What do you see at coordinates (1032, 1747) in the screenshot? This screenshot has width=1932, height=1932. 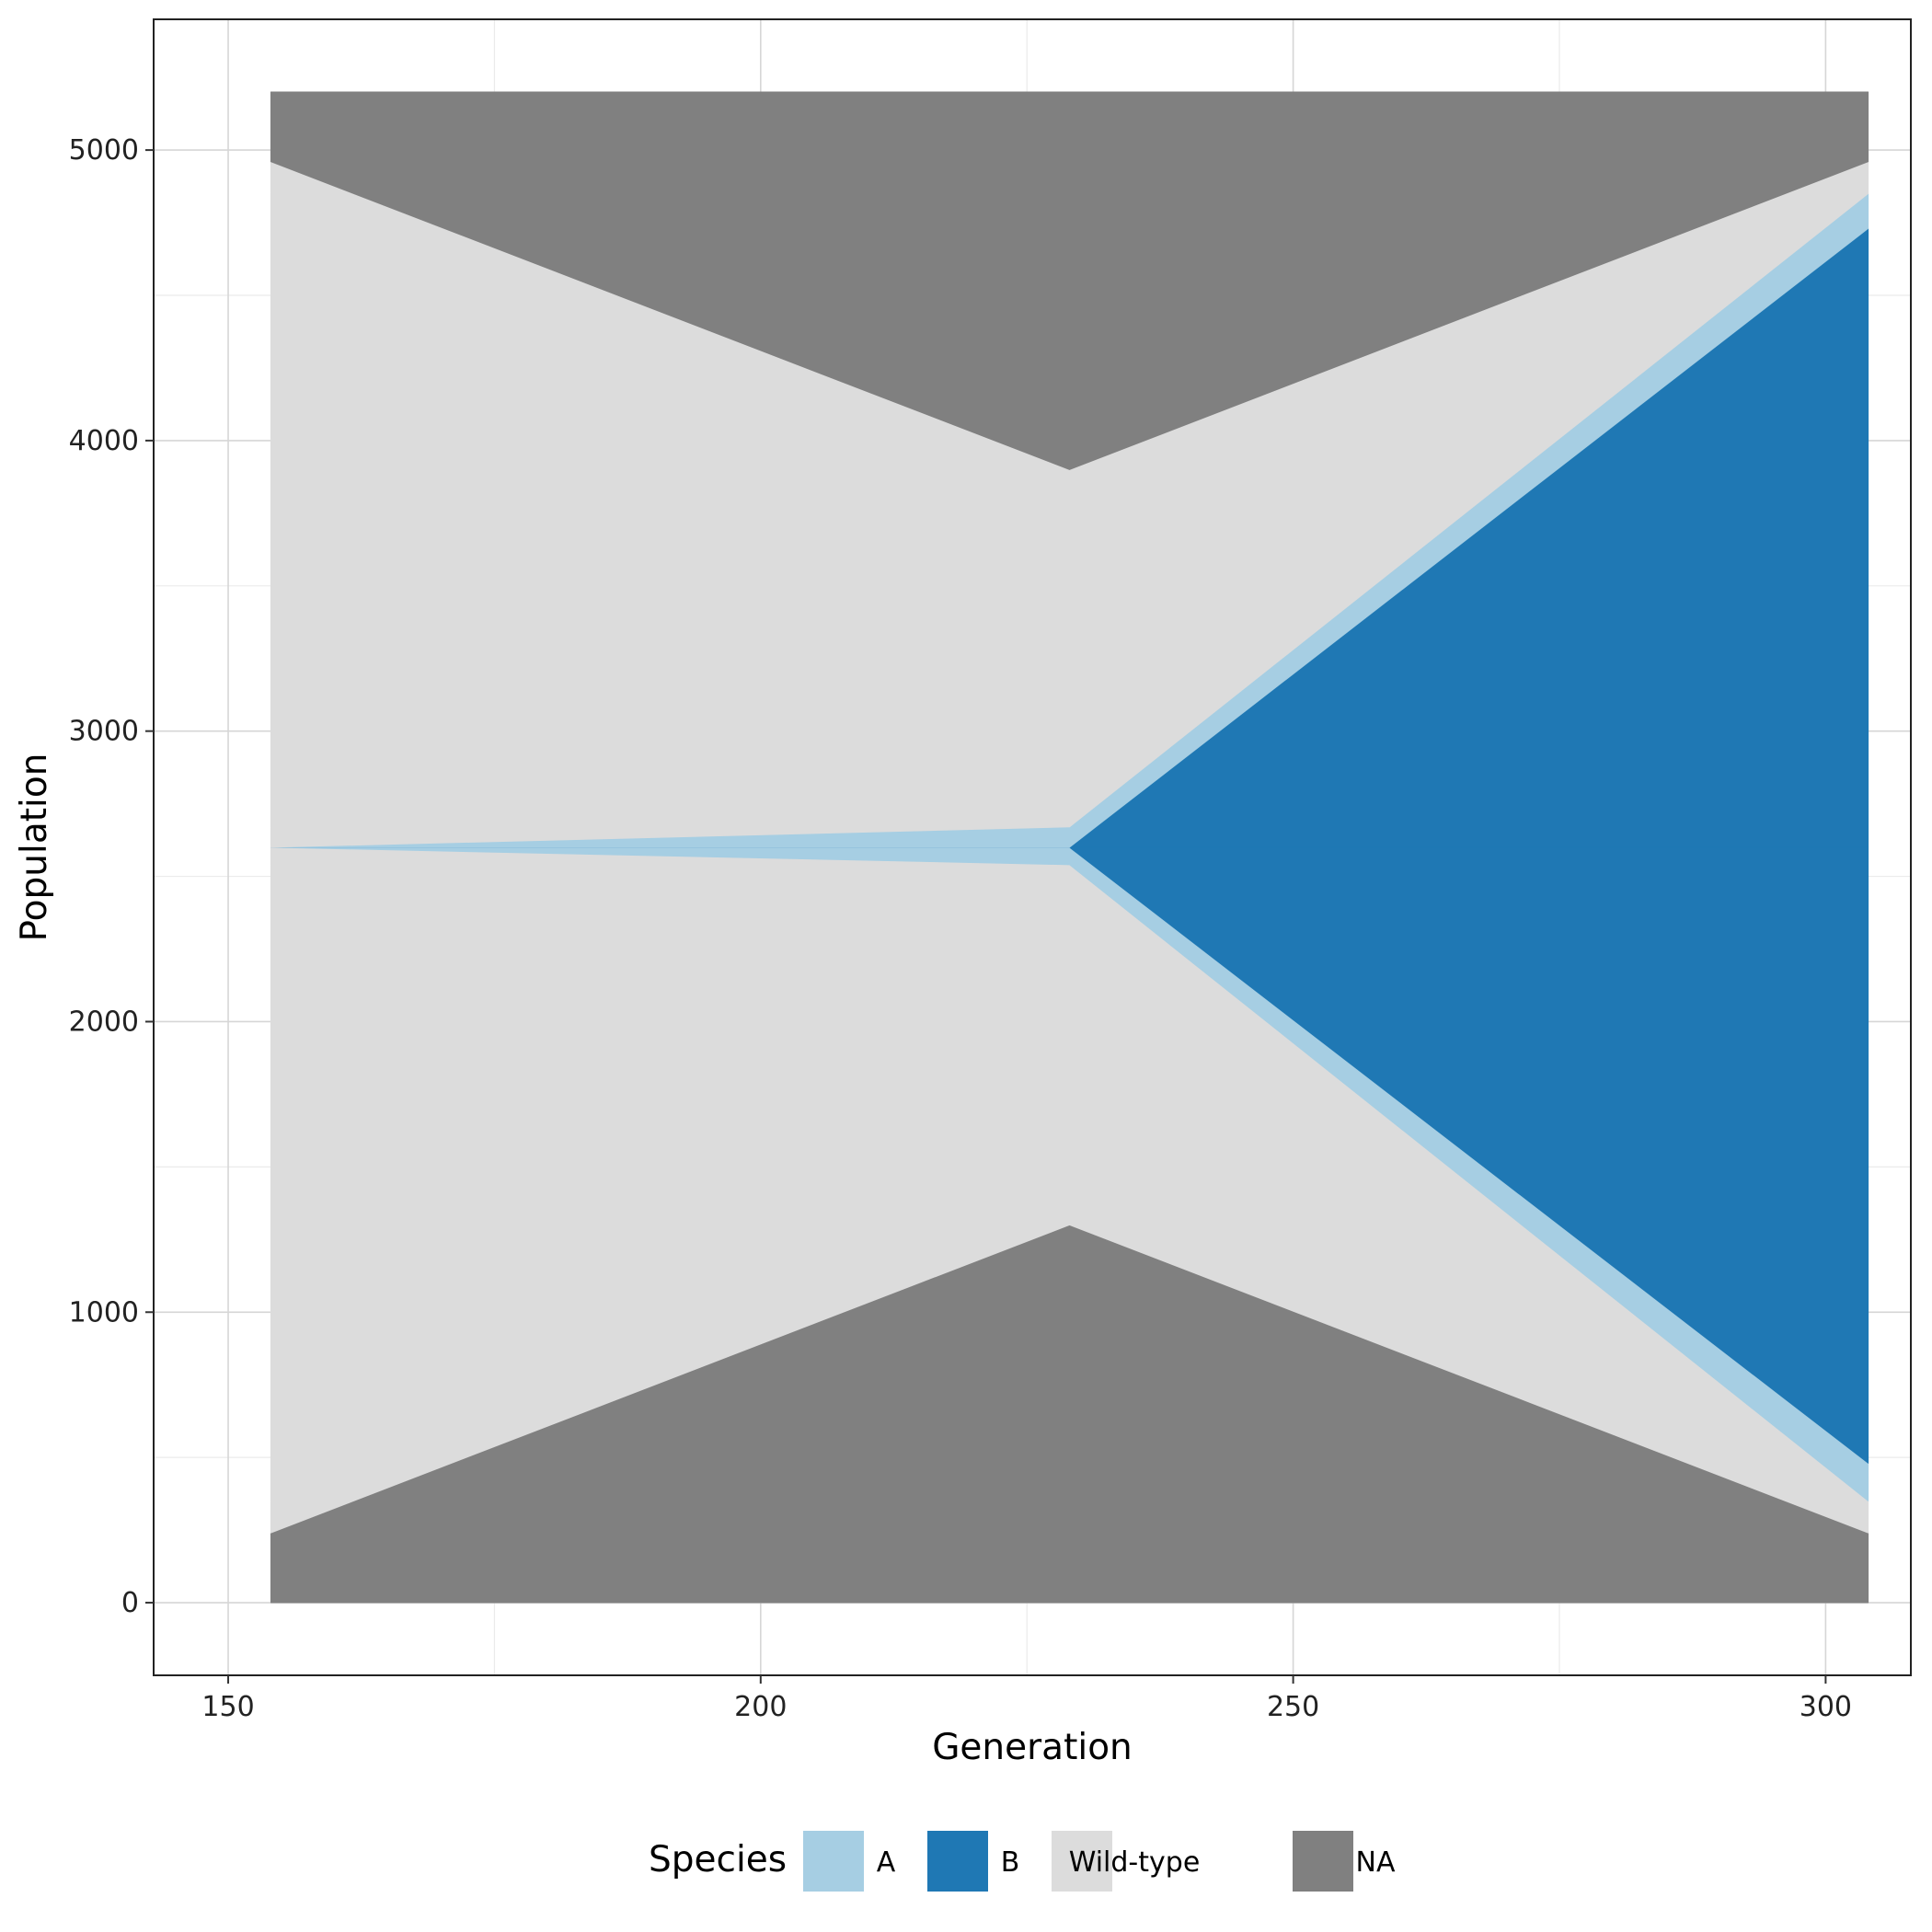 I see `x-axis-title: Generation` at bounding box center [1032, 1747].